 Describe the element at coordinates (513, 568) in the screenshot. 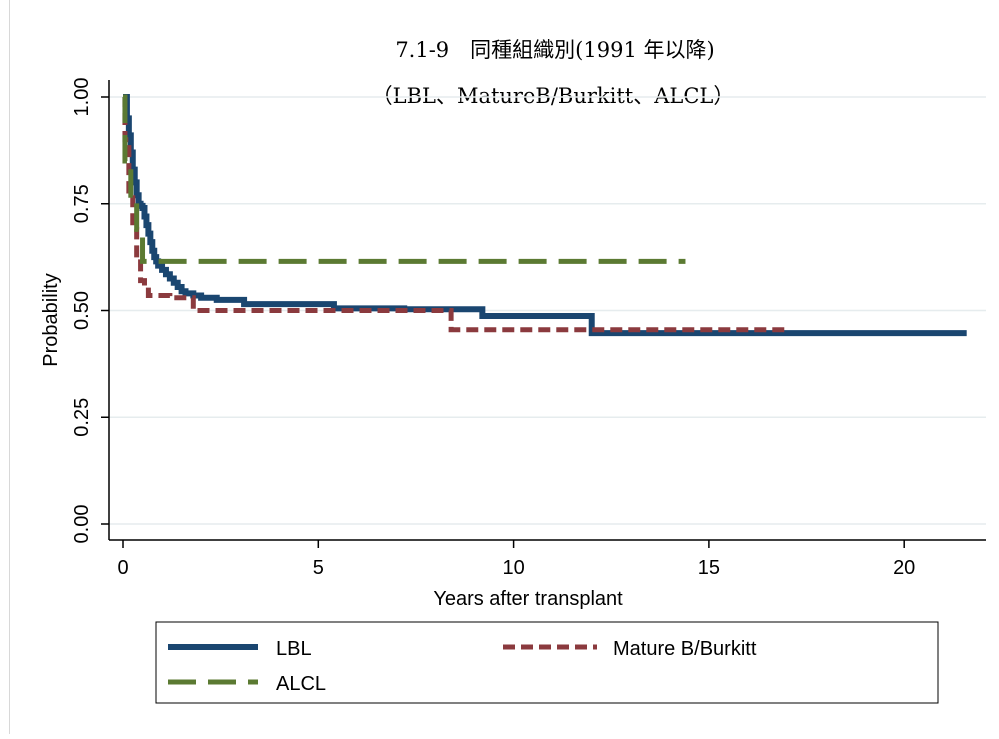

I see `x-tick-label-2: 10` at that location.